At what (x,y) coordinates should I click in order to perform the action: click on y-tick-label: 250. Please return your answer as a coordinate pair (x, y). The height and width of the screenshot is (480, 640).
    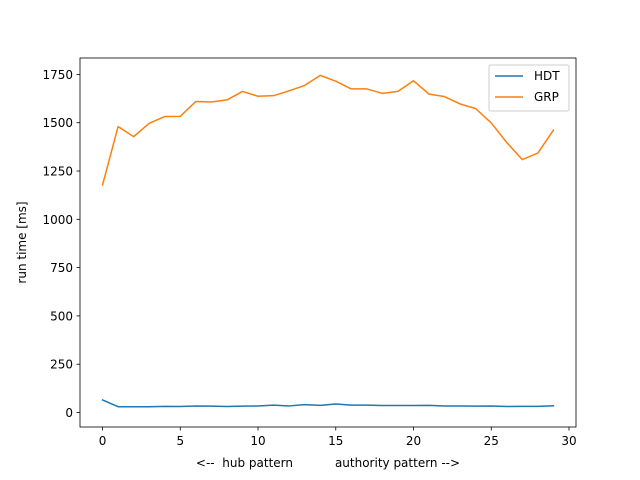
    Looking at the image, I should click on (61, 365).